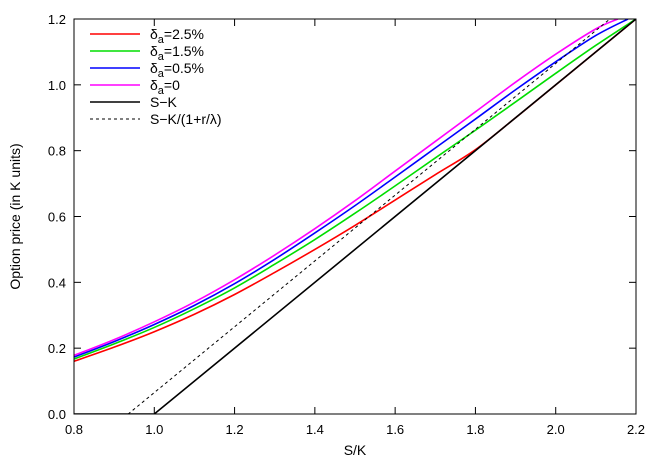 This screenshot has width=664, height=465. I want to click on y-tick-label: 1.2, so click(57, 19).